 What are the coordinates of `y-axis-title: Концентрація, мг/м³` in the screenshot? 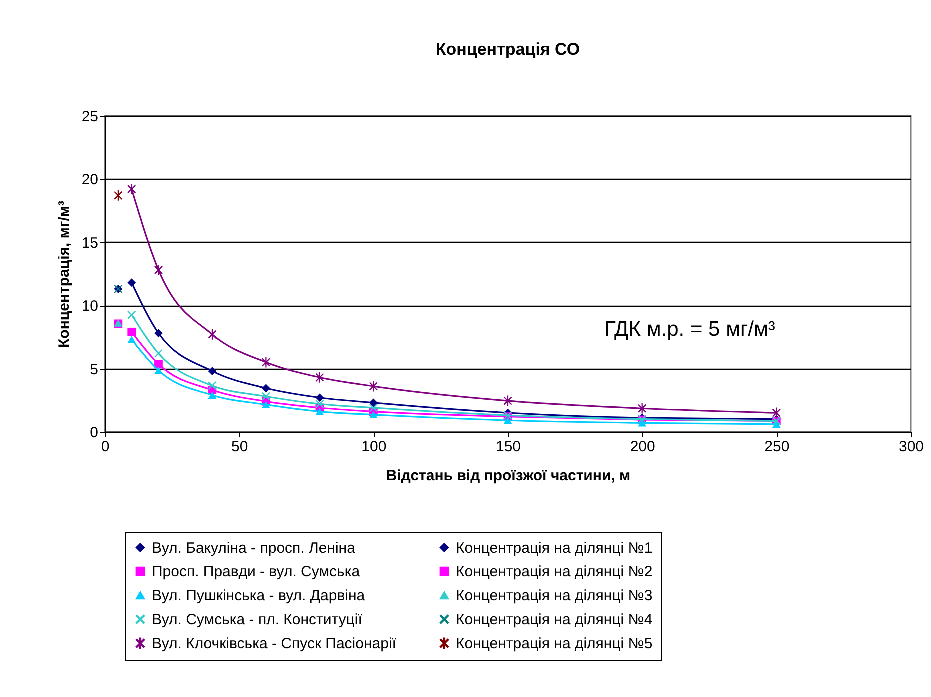 It's located at (64, 274).